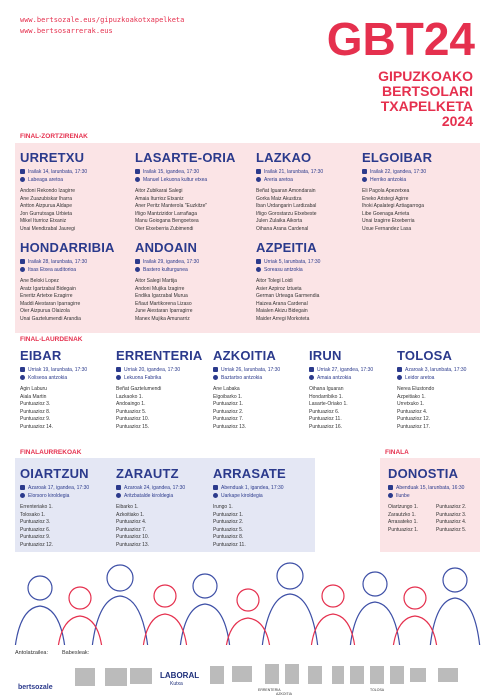  What do you see at coordinates (129, 396) in the screenshot?
I see `bertsolari-name: Lazkaoko 1.` at bounding box center [129, 396].